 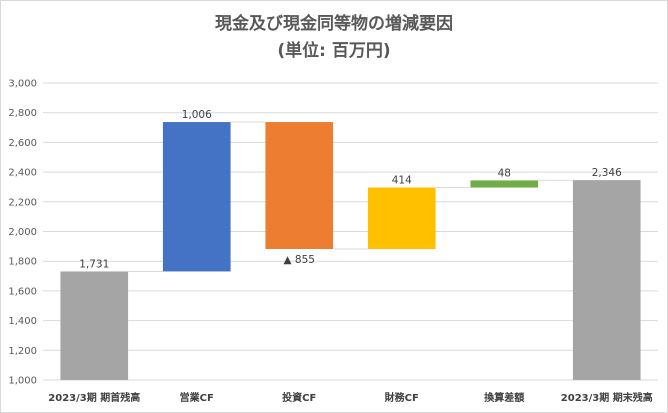 What do you see at coordinates (94, 397) in the screenshot?
I see `x-category-label: 2023/3期 期首残高` at bounding box center [94, 397].